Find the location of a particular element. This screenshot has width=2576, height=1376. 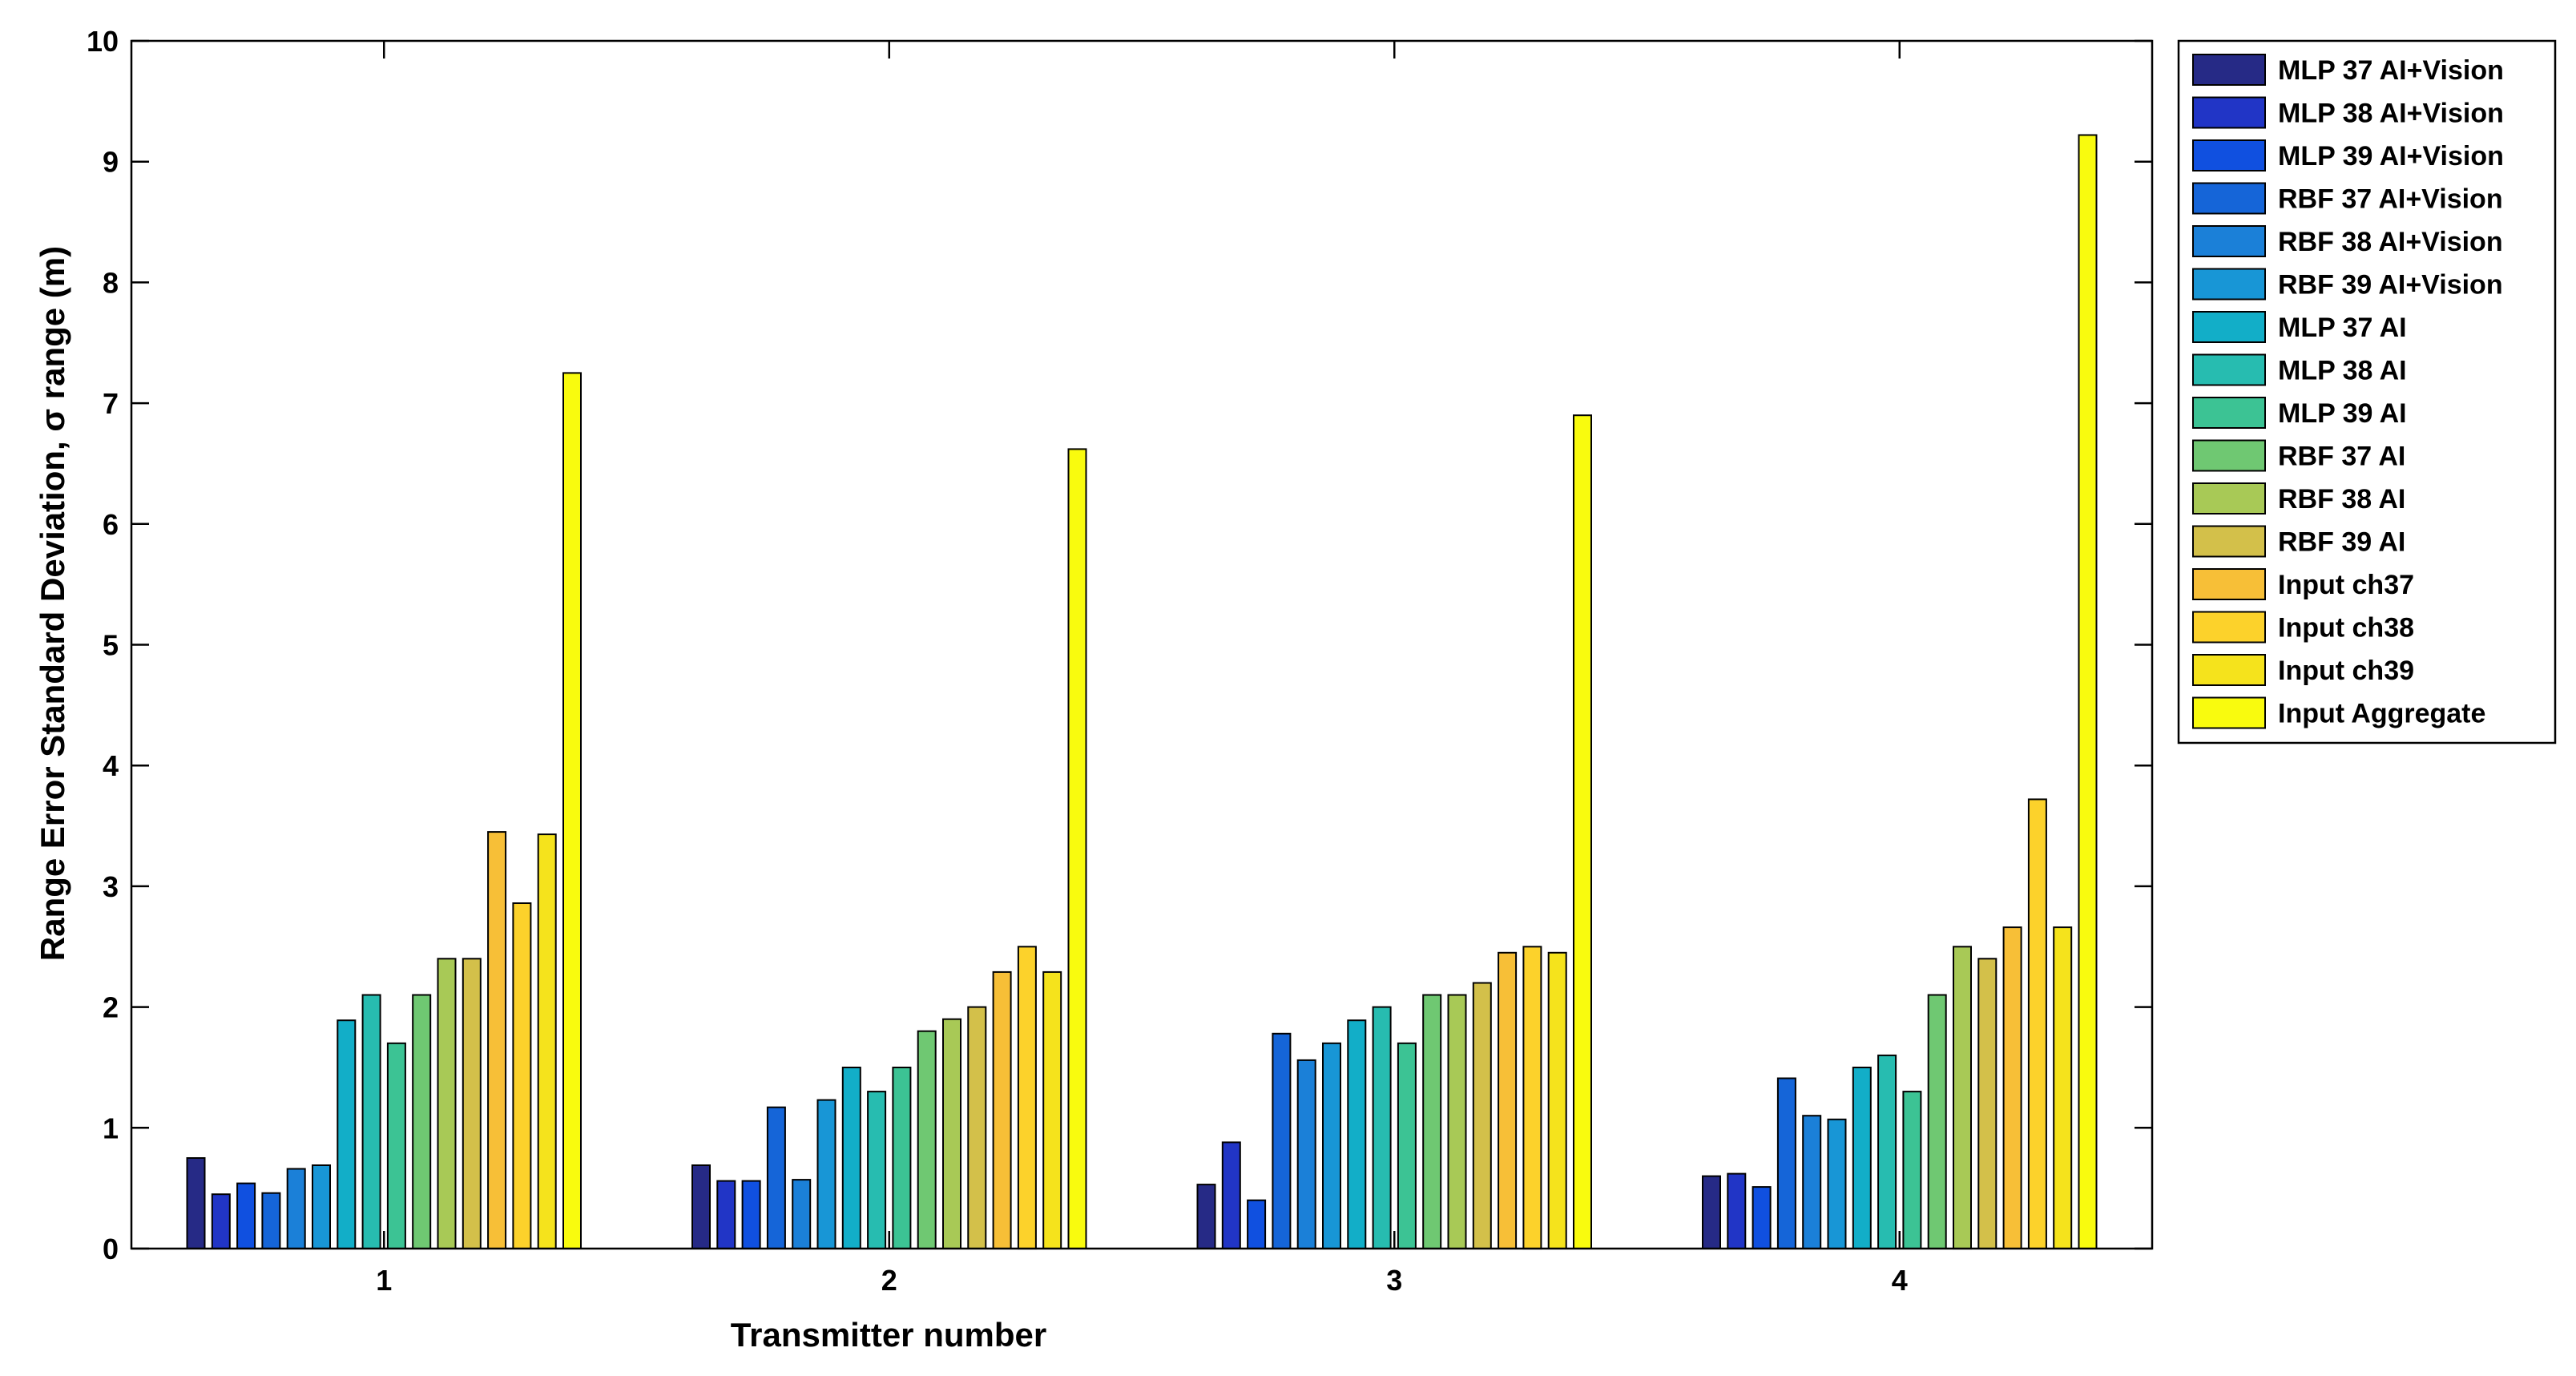

legend-label: Input ch39 is located at coordinates (2346, 671).